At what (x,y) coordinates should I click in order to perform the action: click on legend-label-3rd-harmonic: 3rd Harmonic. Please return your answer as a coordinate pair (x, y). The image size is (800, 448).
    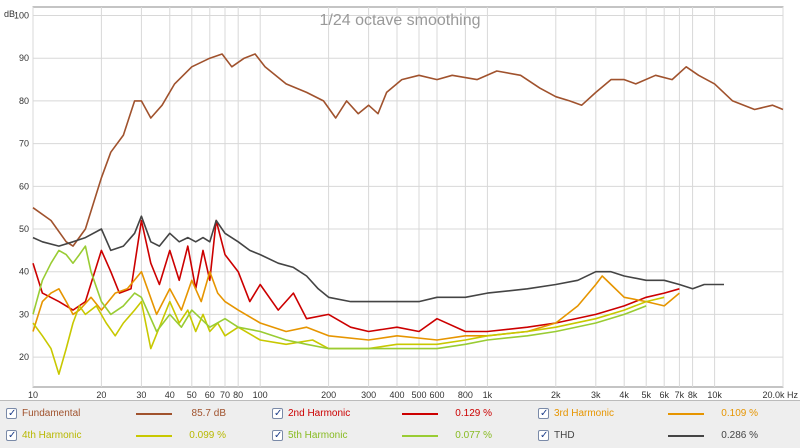
    Looking at the image, I should click on (584, 413).